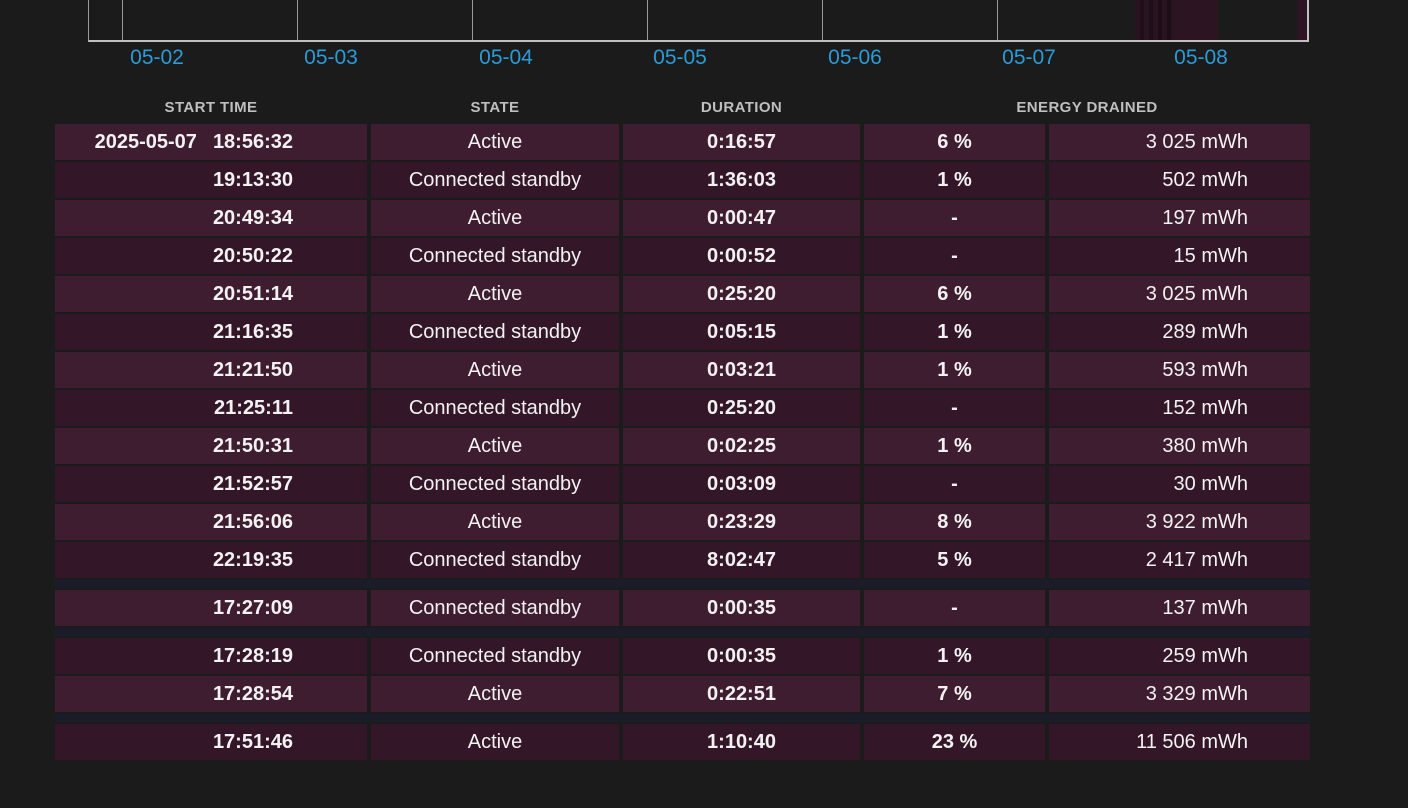 The width and height of the screenshot is (1408, 808). What do you see at coordinates (145, 142) in the screenshot?
I see `start-date: 2025-05-07` at bounding box center [145, 142].